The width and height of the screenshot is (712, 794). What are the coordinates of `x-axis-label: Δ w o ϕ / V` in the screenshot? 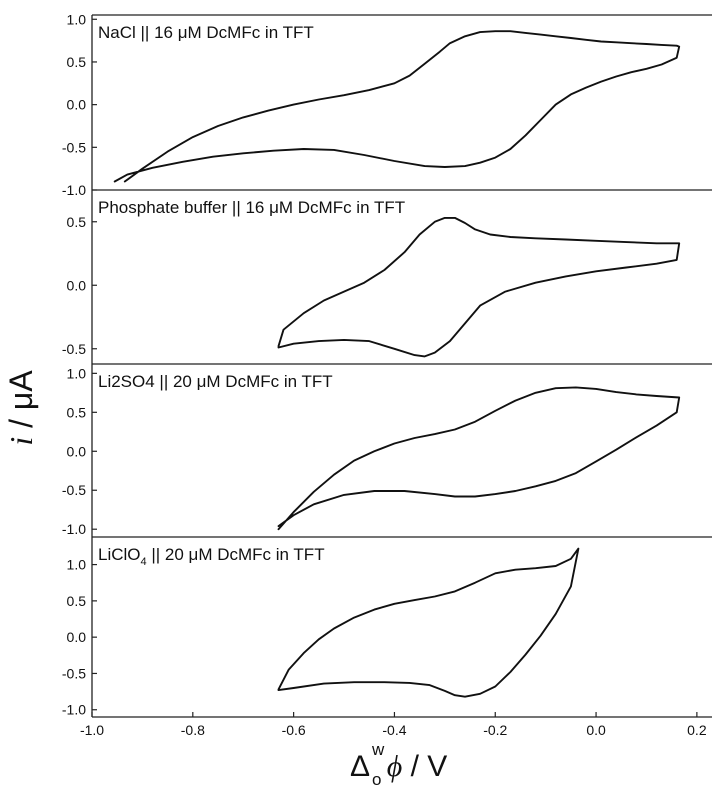 It's located at (410, 764).